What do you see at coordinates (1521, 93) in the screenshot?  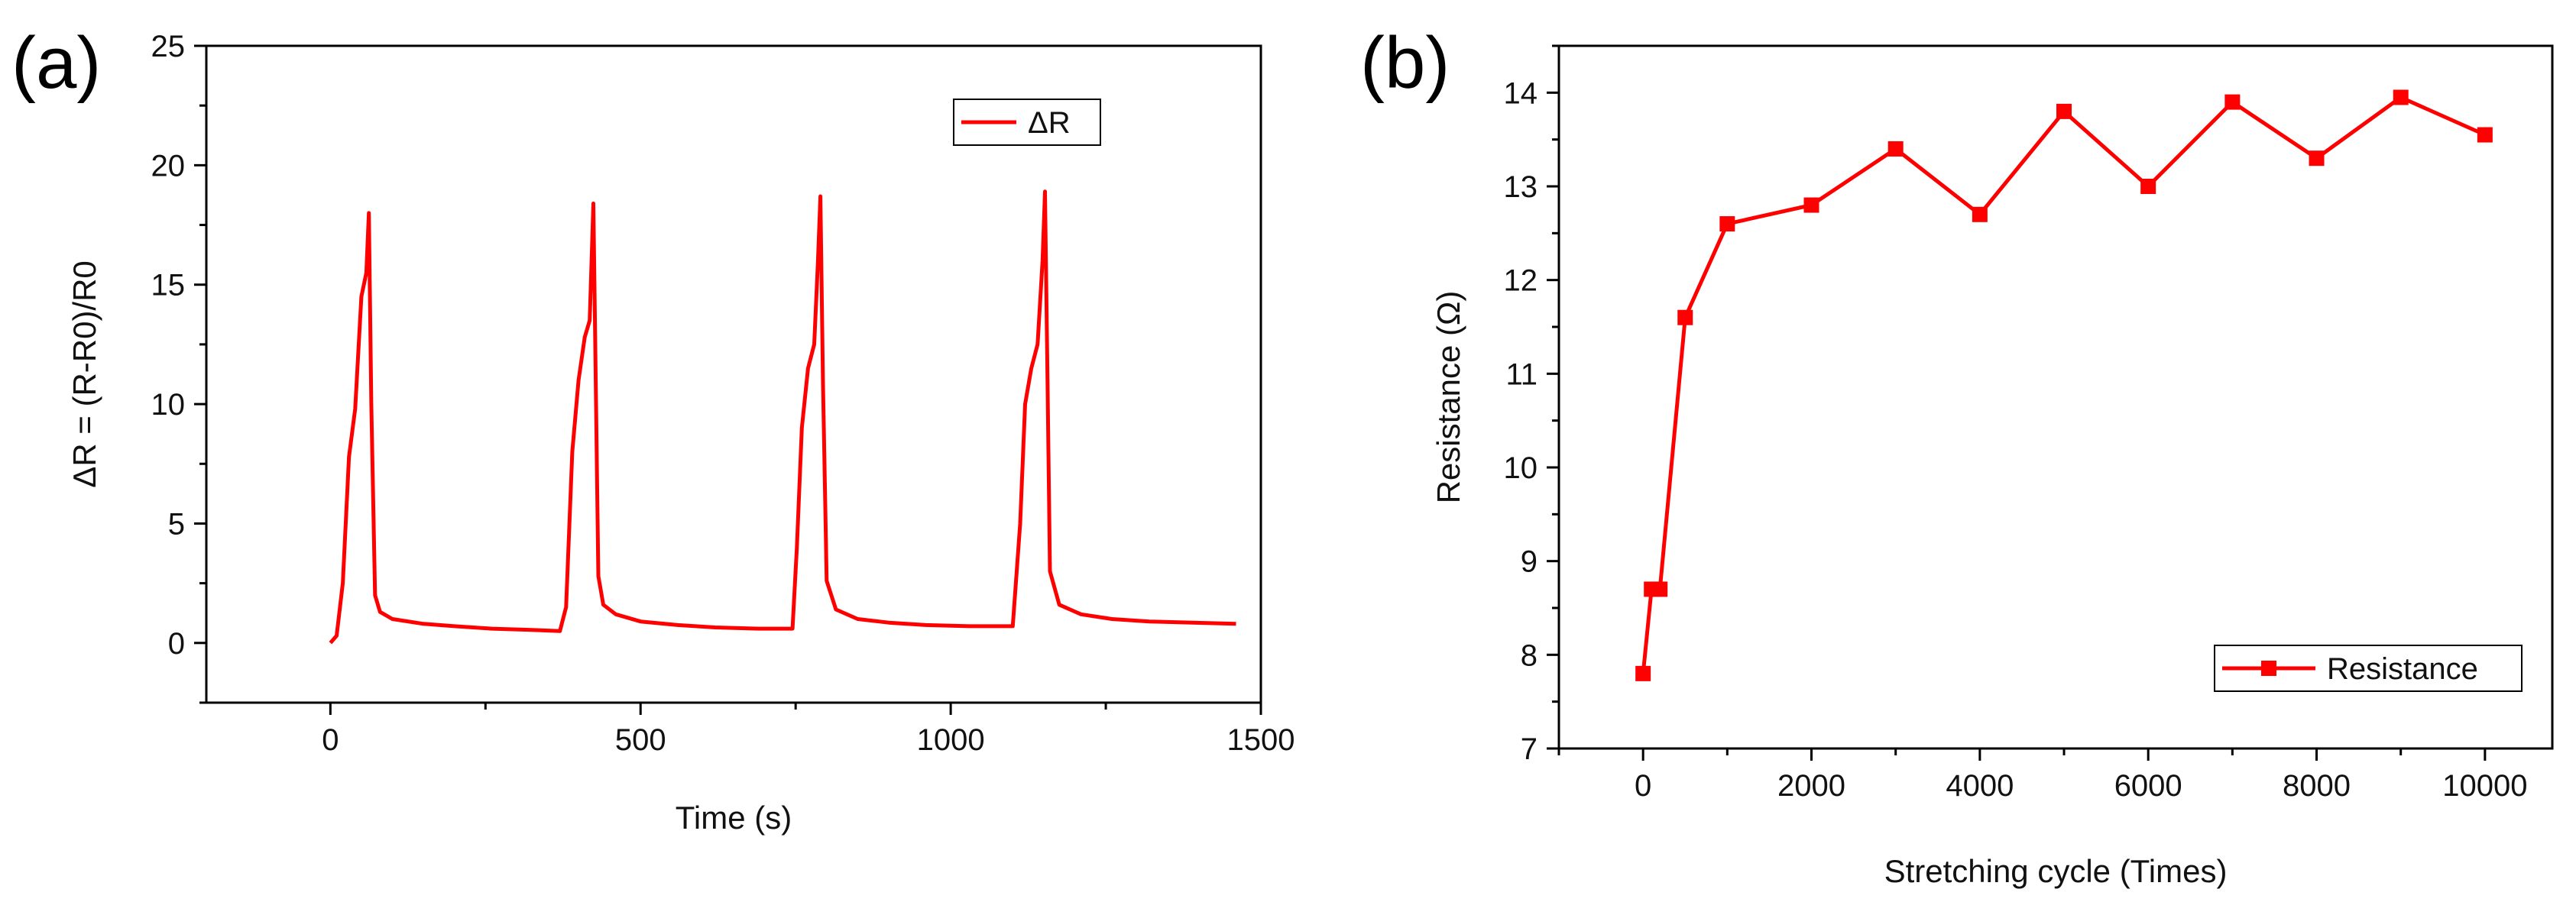 I see `y-tick-label: 14` at bounding box center [1521, 93].